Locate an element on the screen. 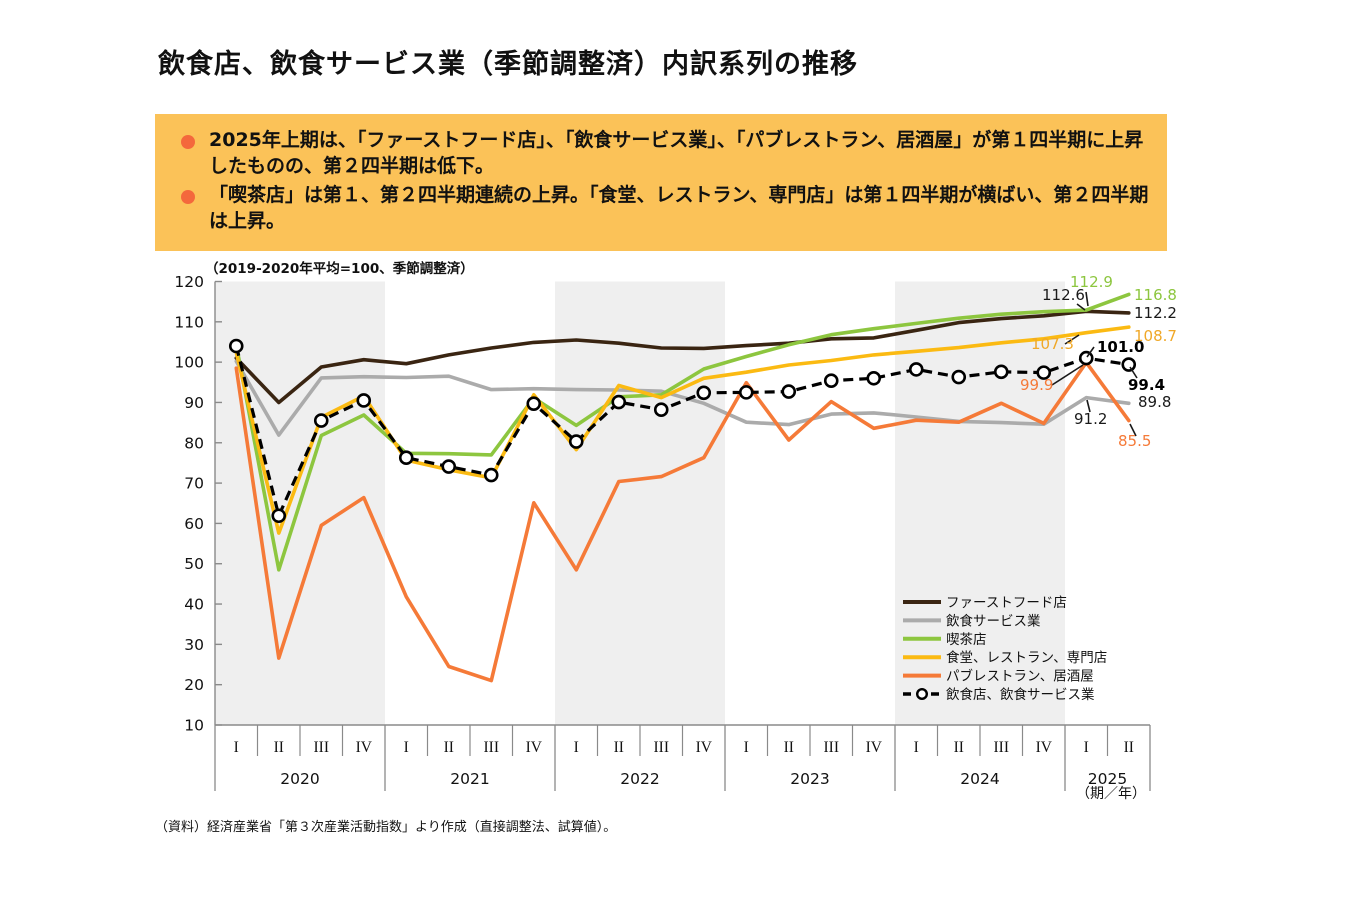 This screenshot has height=900, width=1350. y-tick-label-50: 50 is located at coordinates (194, 564).